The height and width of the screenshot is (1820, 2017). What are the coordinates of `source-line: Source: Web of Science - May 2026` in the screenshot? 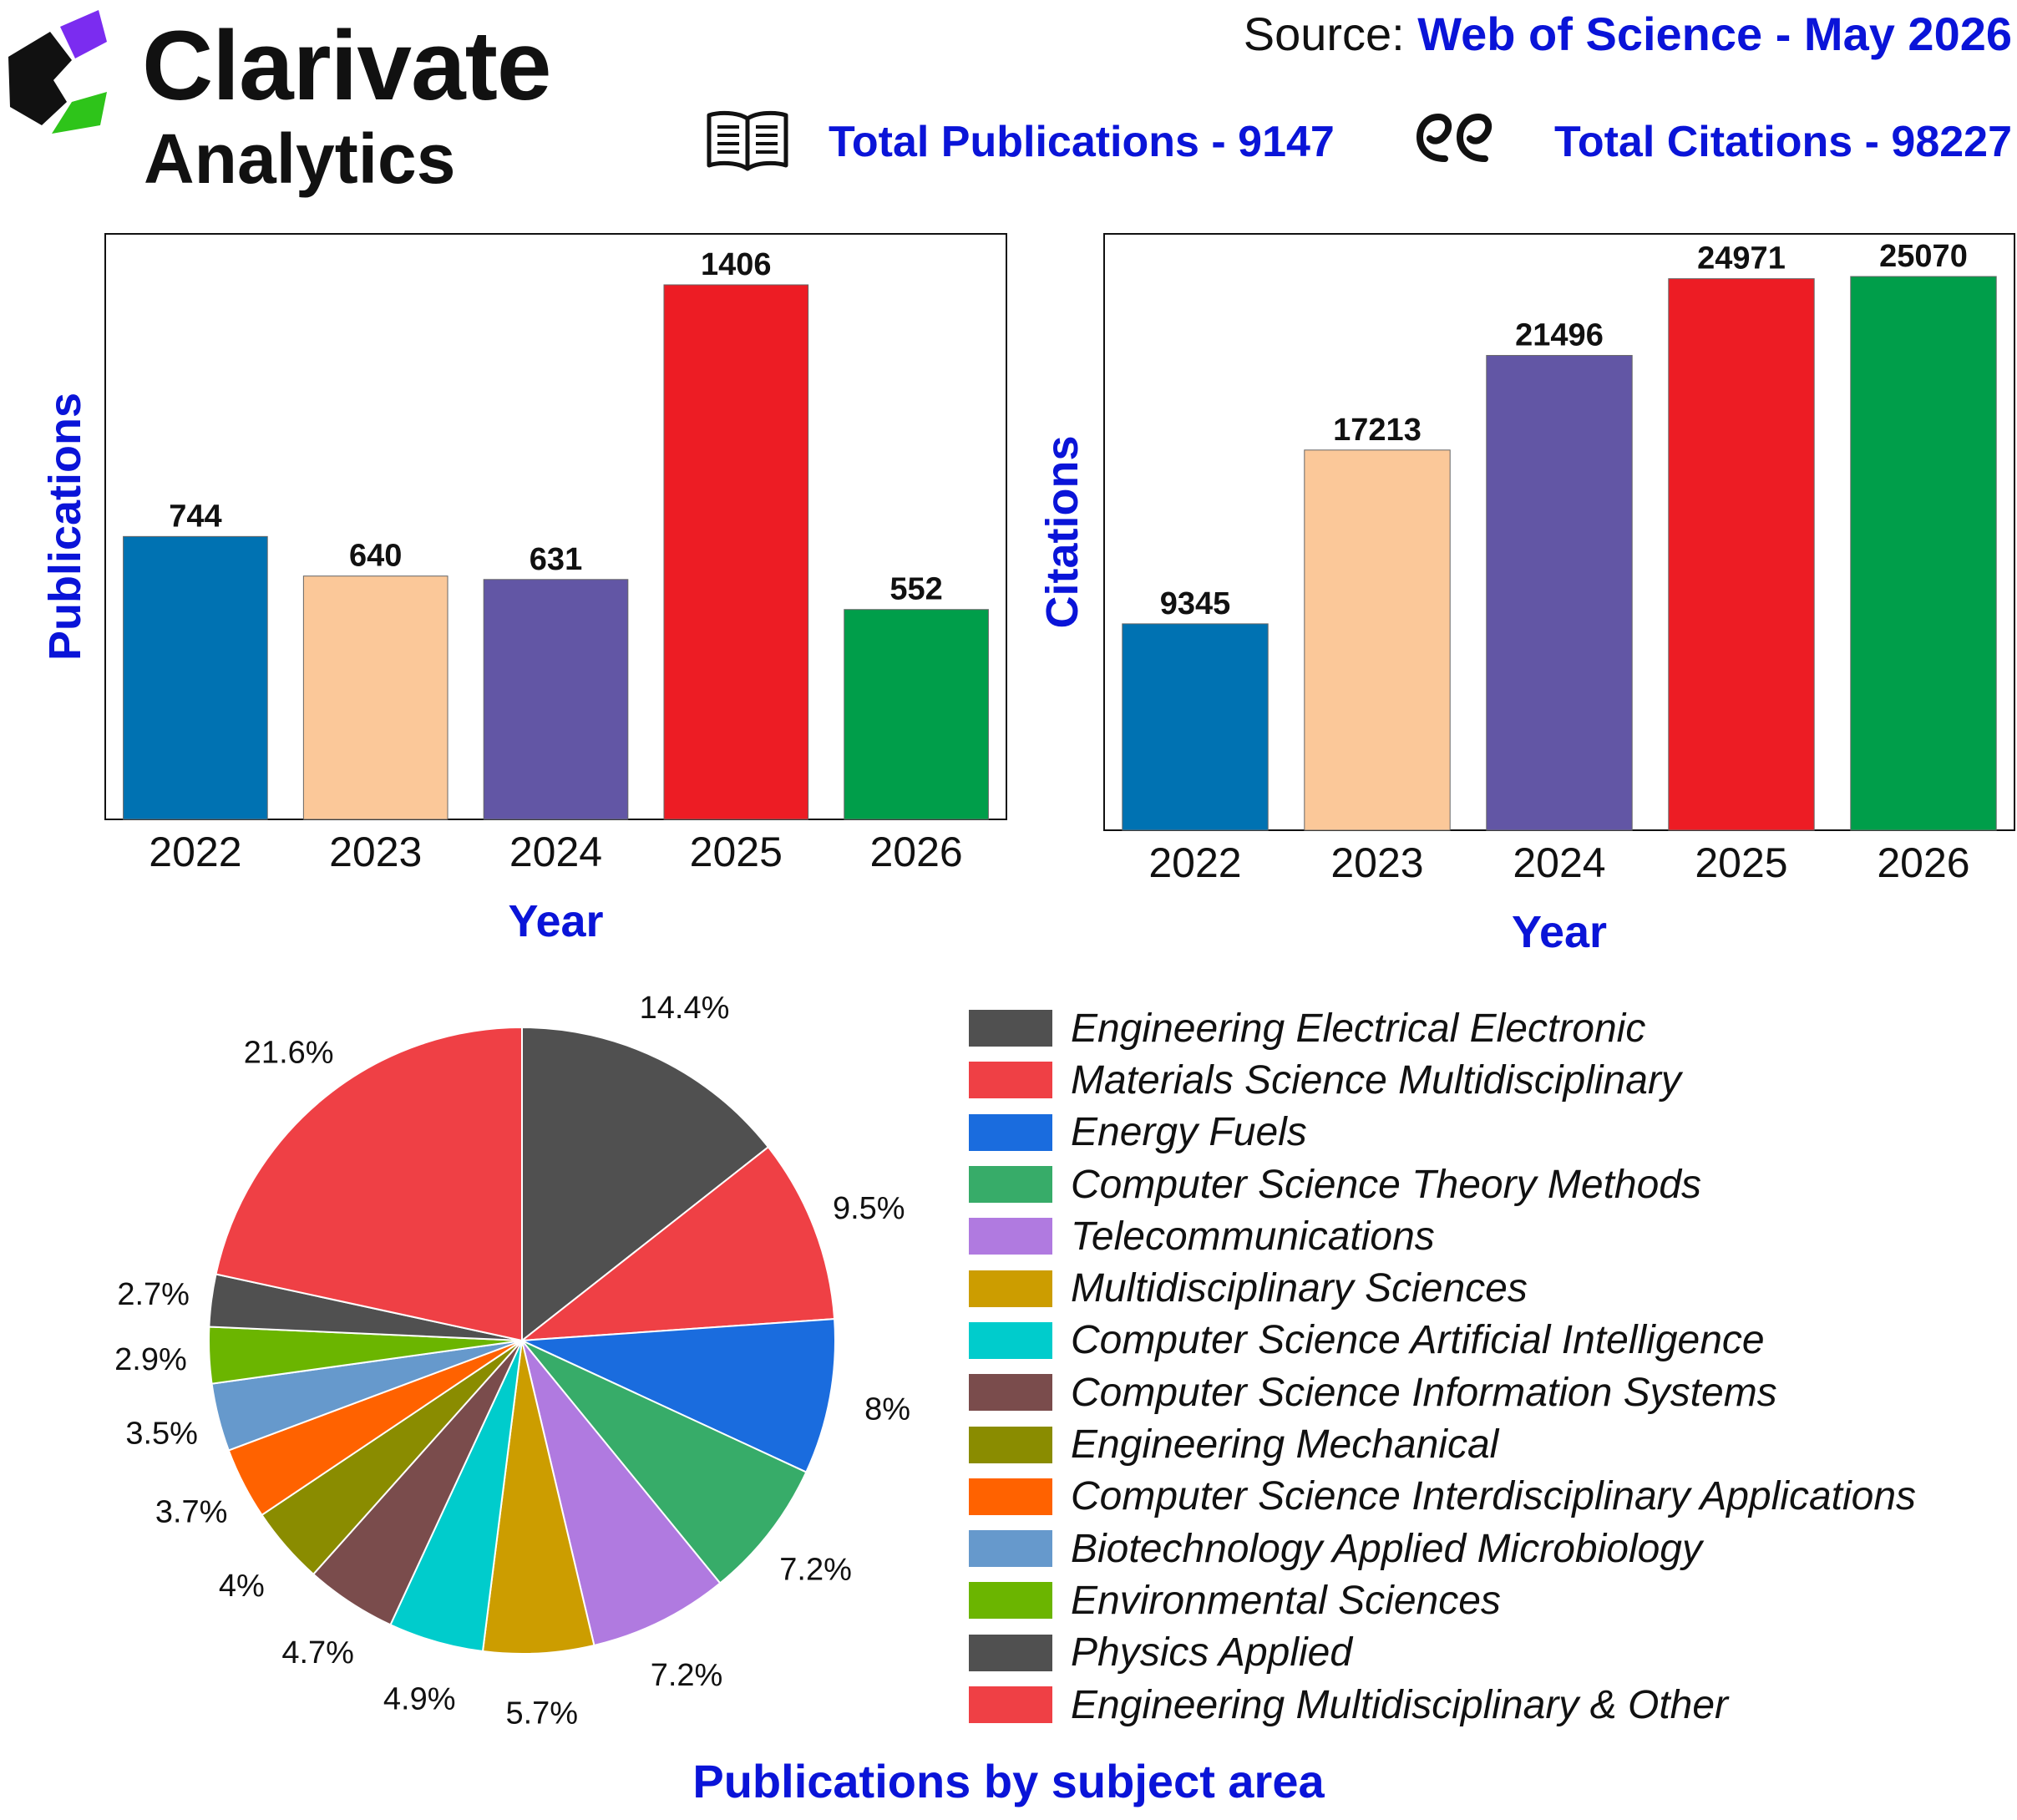 It's located at (1628, 34).